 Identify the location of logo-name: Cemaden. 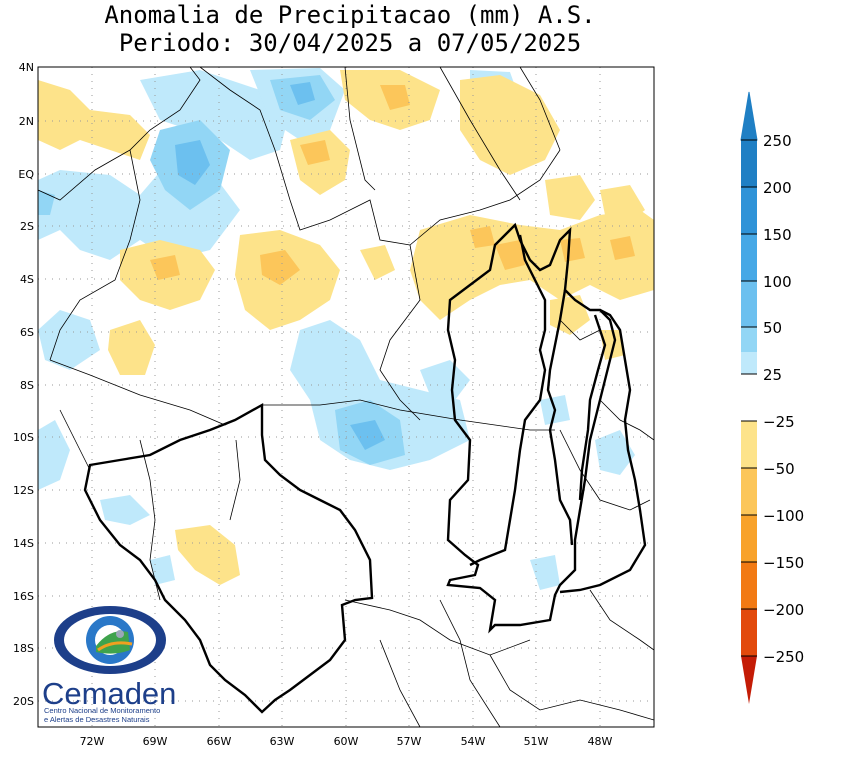
(109, 693).